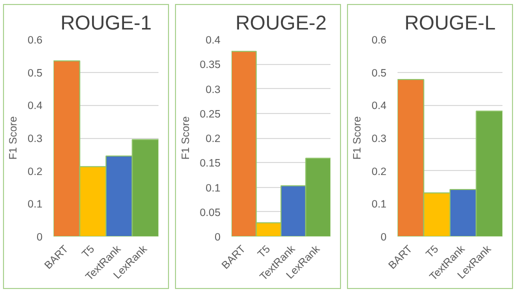  What do you see at coordinates (106, 23) in the screenshot?
I see `chart-title: ROUGE-1` at bounding box center [106, 23].